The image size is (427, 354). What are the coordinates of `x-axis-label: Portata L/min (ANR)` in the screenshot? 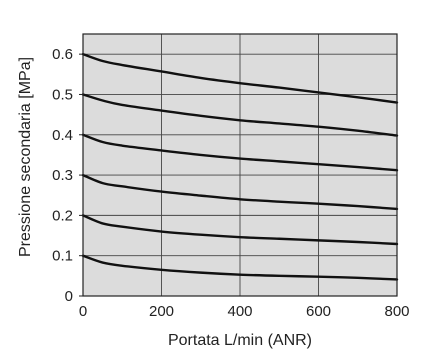 It's located at (240, 340).